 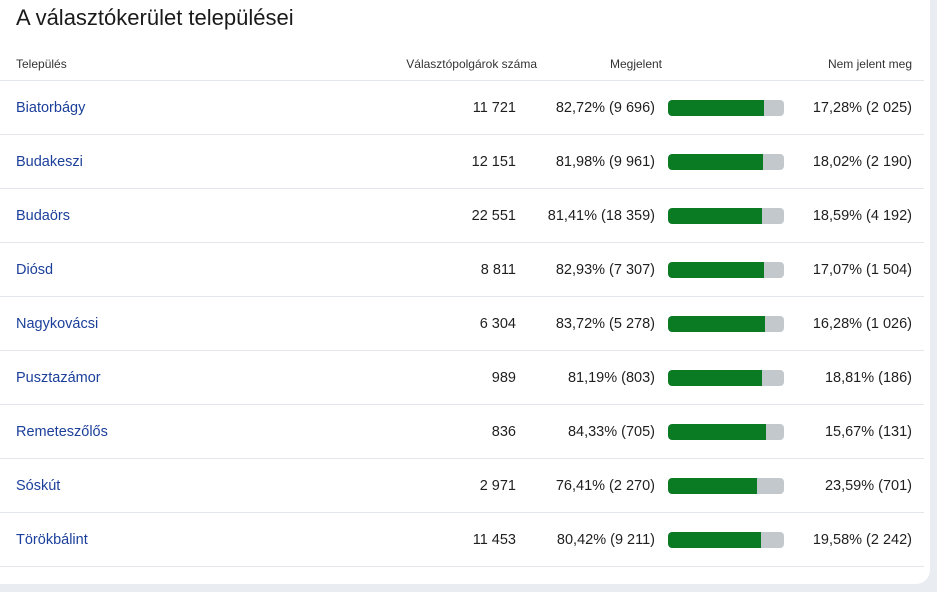 I want to click on turnout-value: 76,41% (2 270), so click(x=605, y=486).